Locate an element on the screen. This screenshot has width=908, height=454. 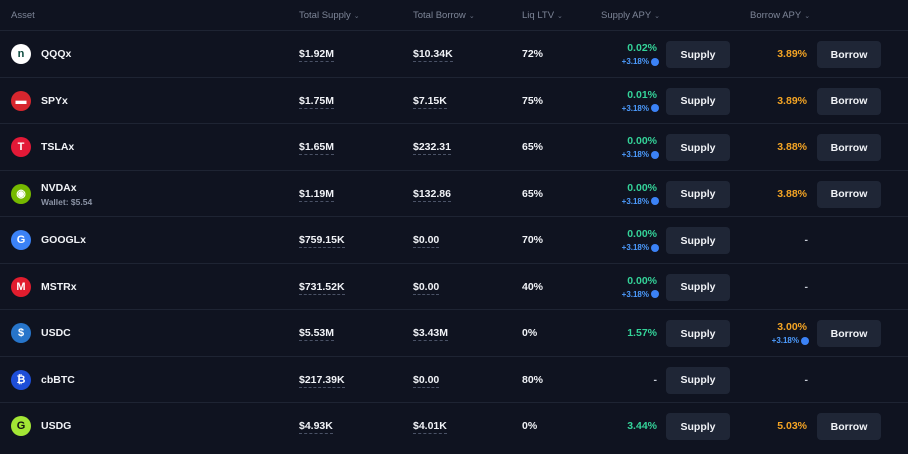
supply-apy-header-label: Supply APY is located at coordinates (626, 15).